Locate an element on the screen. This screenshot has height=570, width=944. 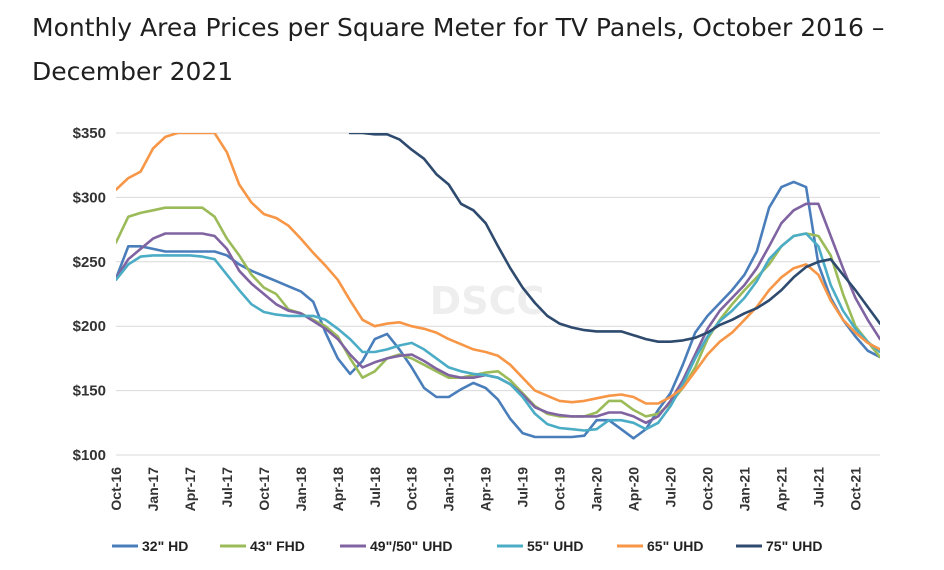
legend-item-0: 32" HD is located at coordinates (150, 546).